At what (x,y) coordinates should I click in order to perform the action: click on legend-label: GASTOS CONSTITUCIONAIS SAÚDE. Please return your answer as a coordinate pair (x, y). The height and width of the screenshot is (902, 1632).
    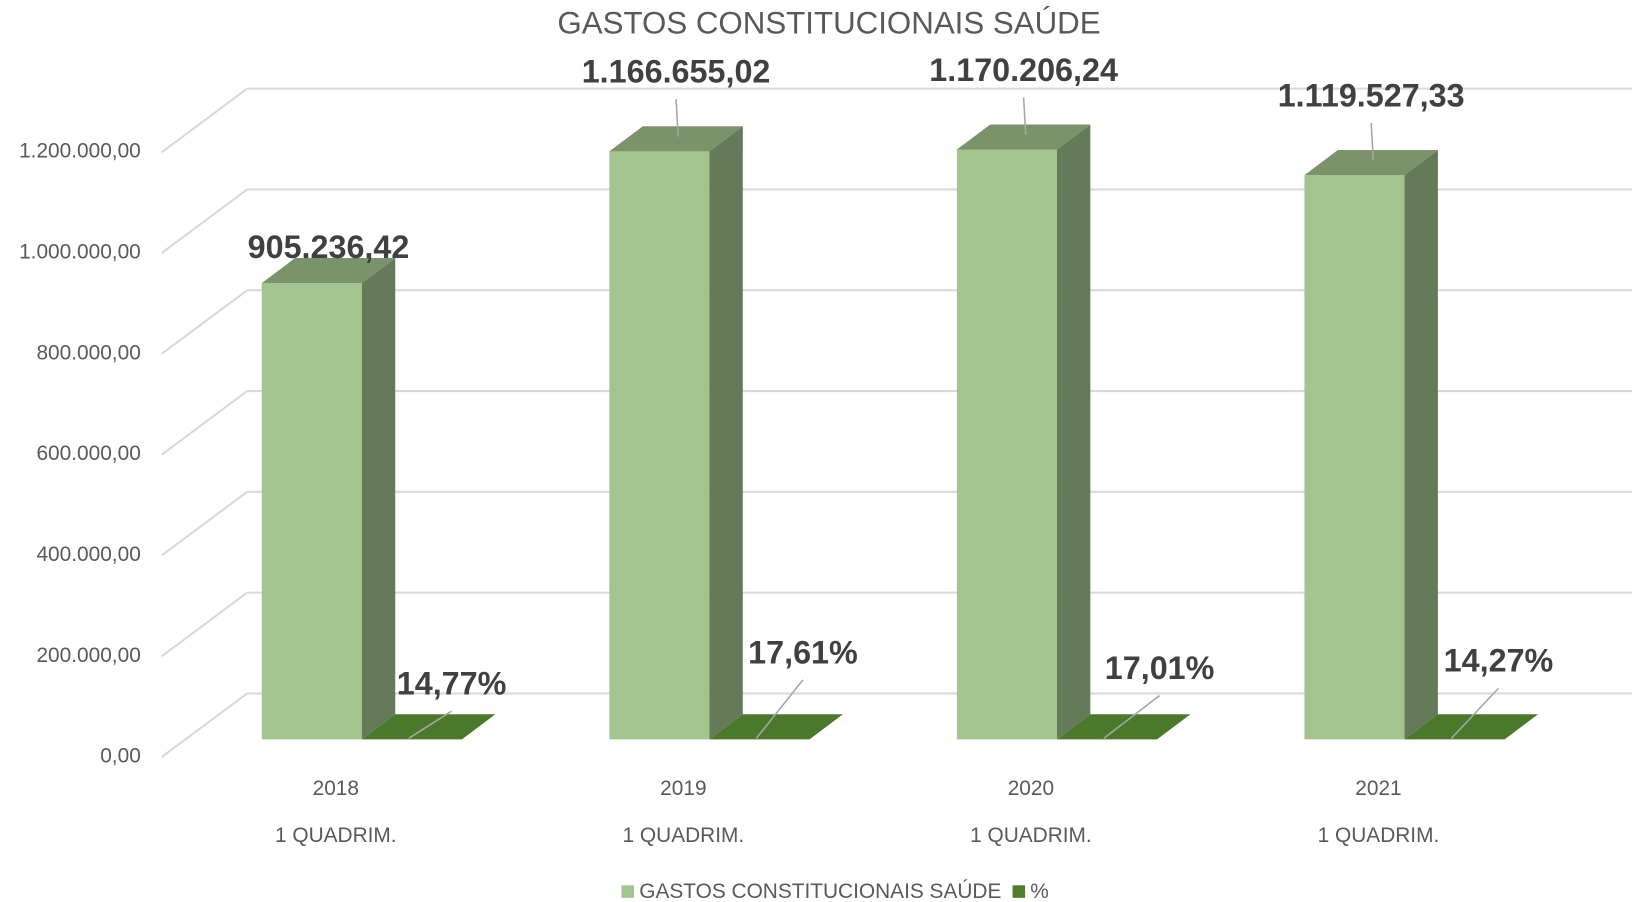
    Looking at the image, I should click on (820, 891).